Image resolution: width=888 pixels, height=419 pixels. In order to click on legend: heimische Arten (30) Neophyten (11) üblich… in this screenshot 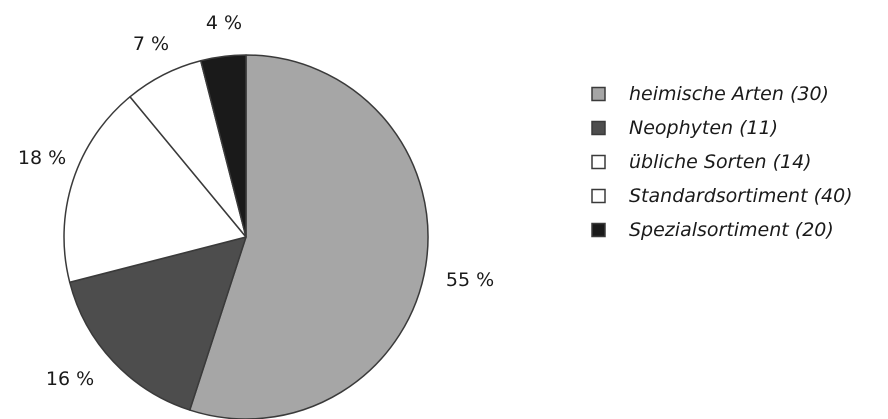, I will do `click(722, 162)`.